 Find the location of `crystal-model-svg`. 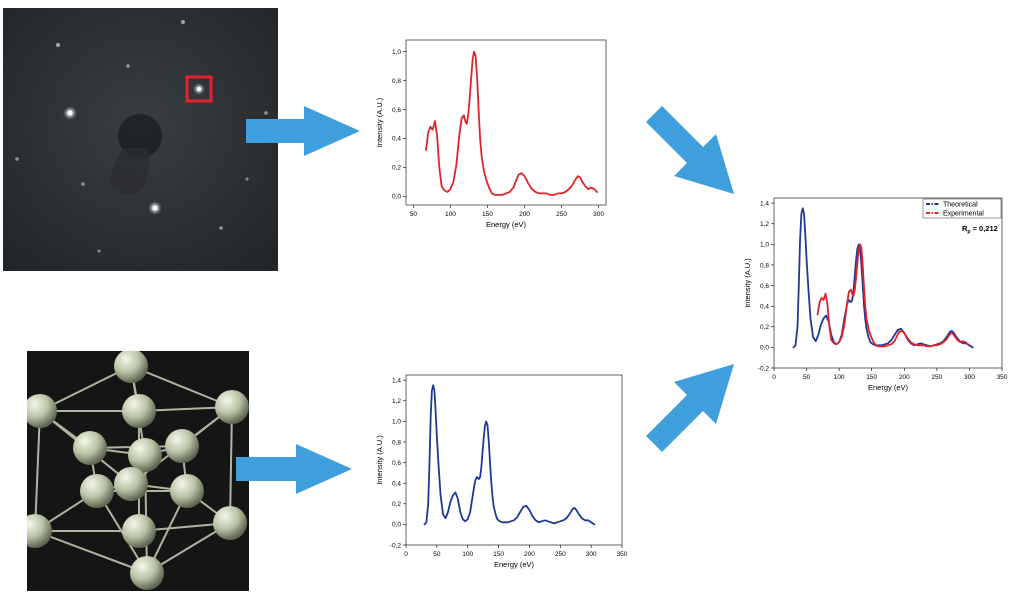

crystal-model-svg is located at coordinates (133, 470).